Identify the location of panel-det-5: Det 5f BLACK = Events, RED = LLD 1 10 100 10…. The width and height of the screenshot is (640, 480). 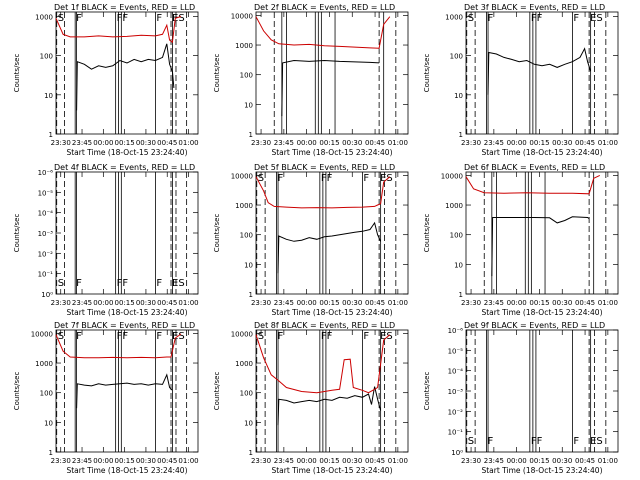
(311, 240).